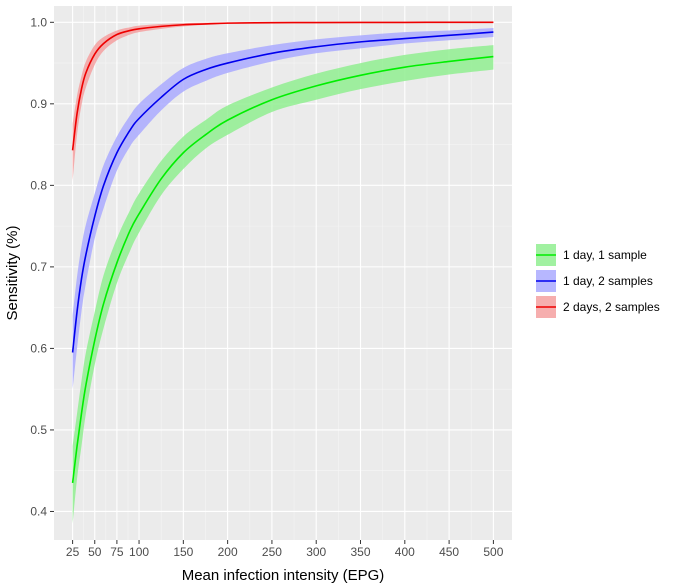 The image size is (696, 586). Describe the element at coordinates (316, 552) in the screenshot. I see `x-tick-label: 300` at that location.